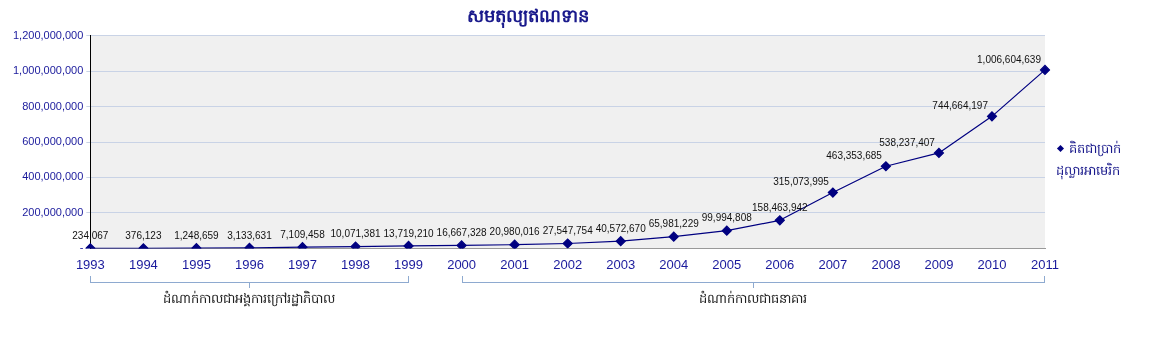 The height and width of the screenshot is (338, 1150). What do you see at coordinates (143, 236) in the screenshot?
I see `text: 376,123` at bounding box center [143, 236].